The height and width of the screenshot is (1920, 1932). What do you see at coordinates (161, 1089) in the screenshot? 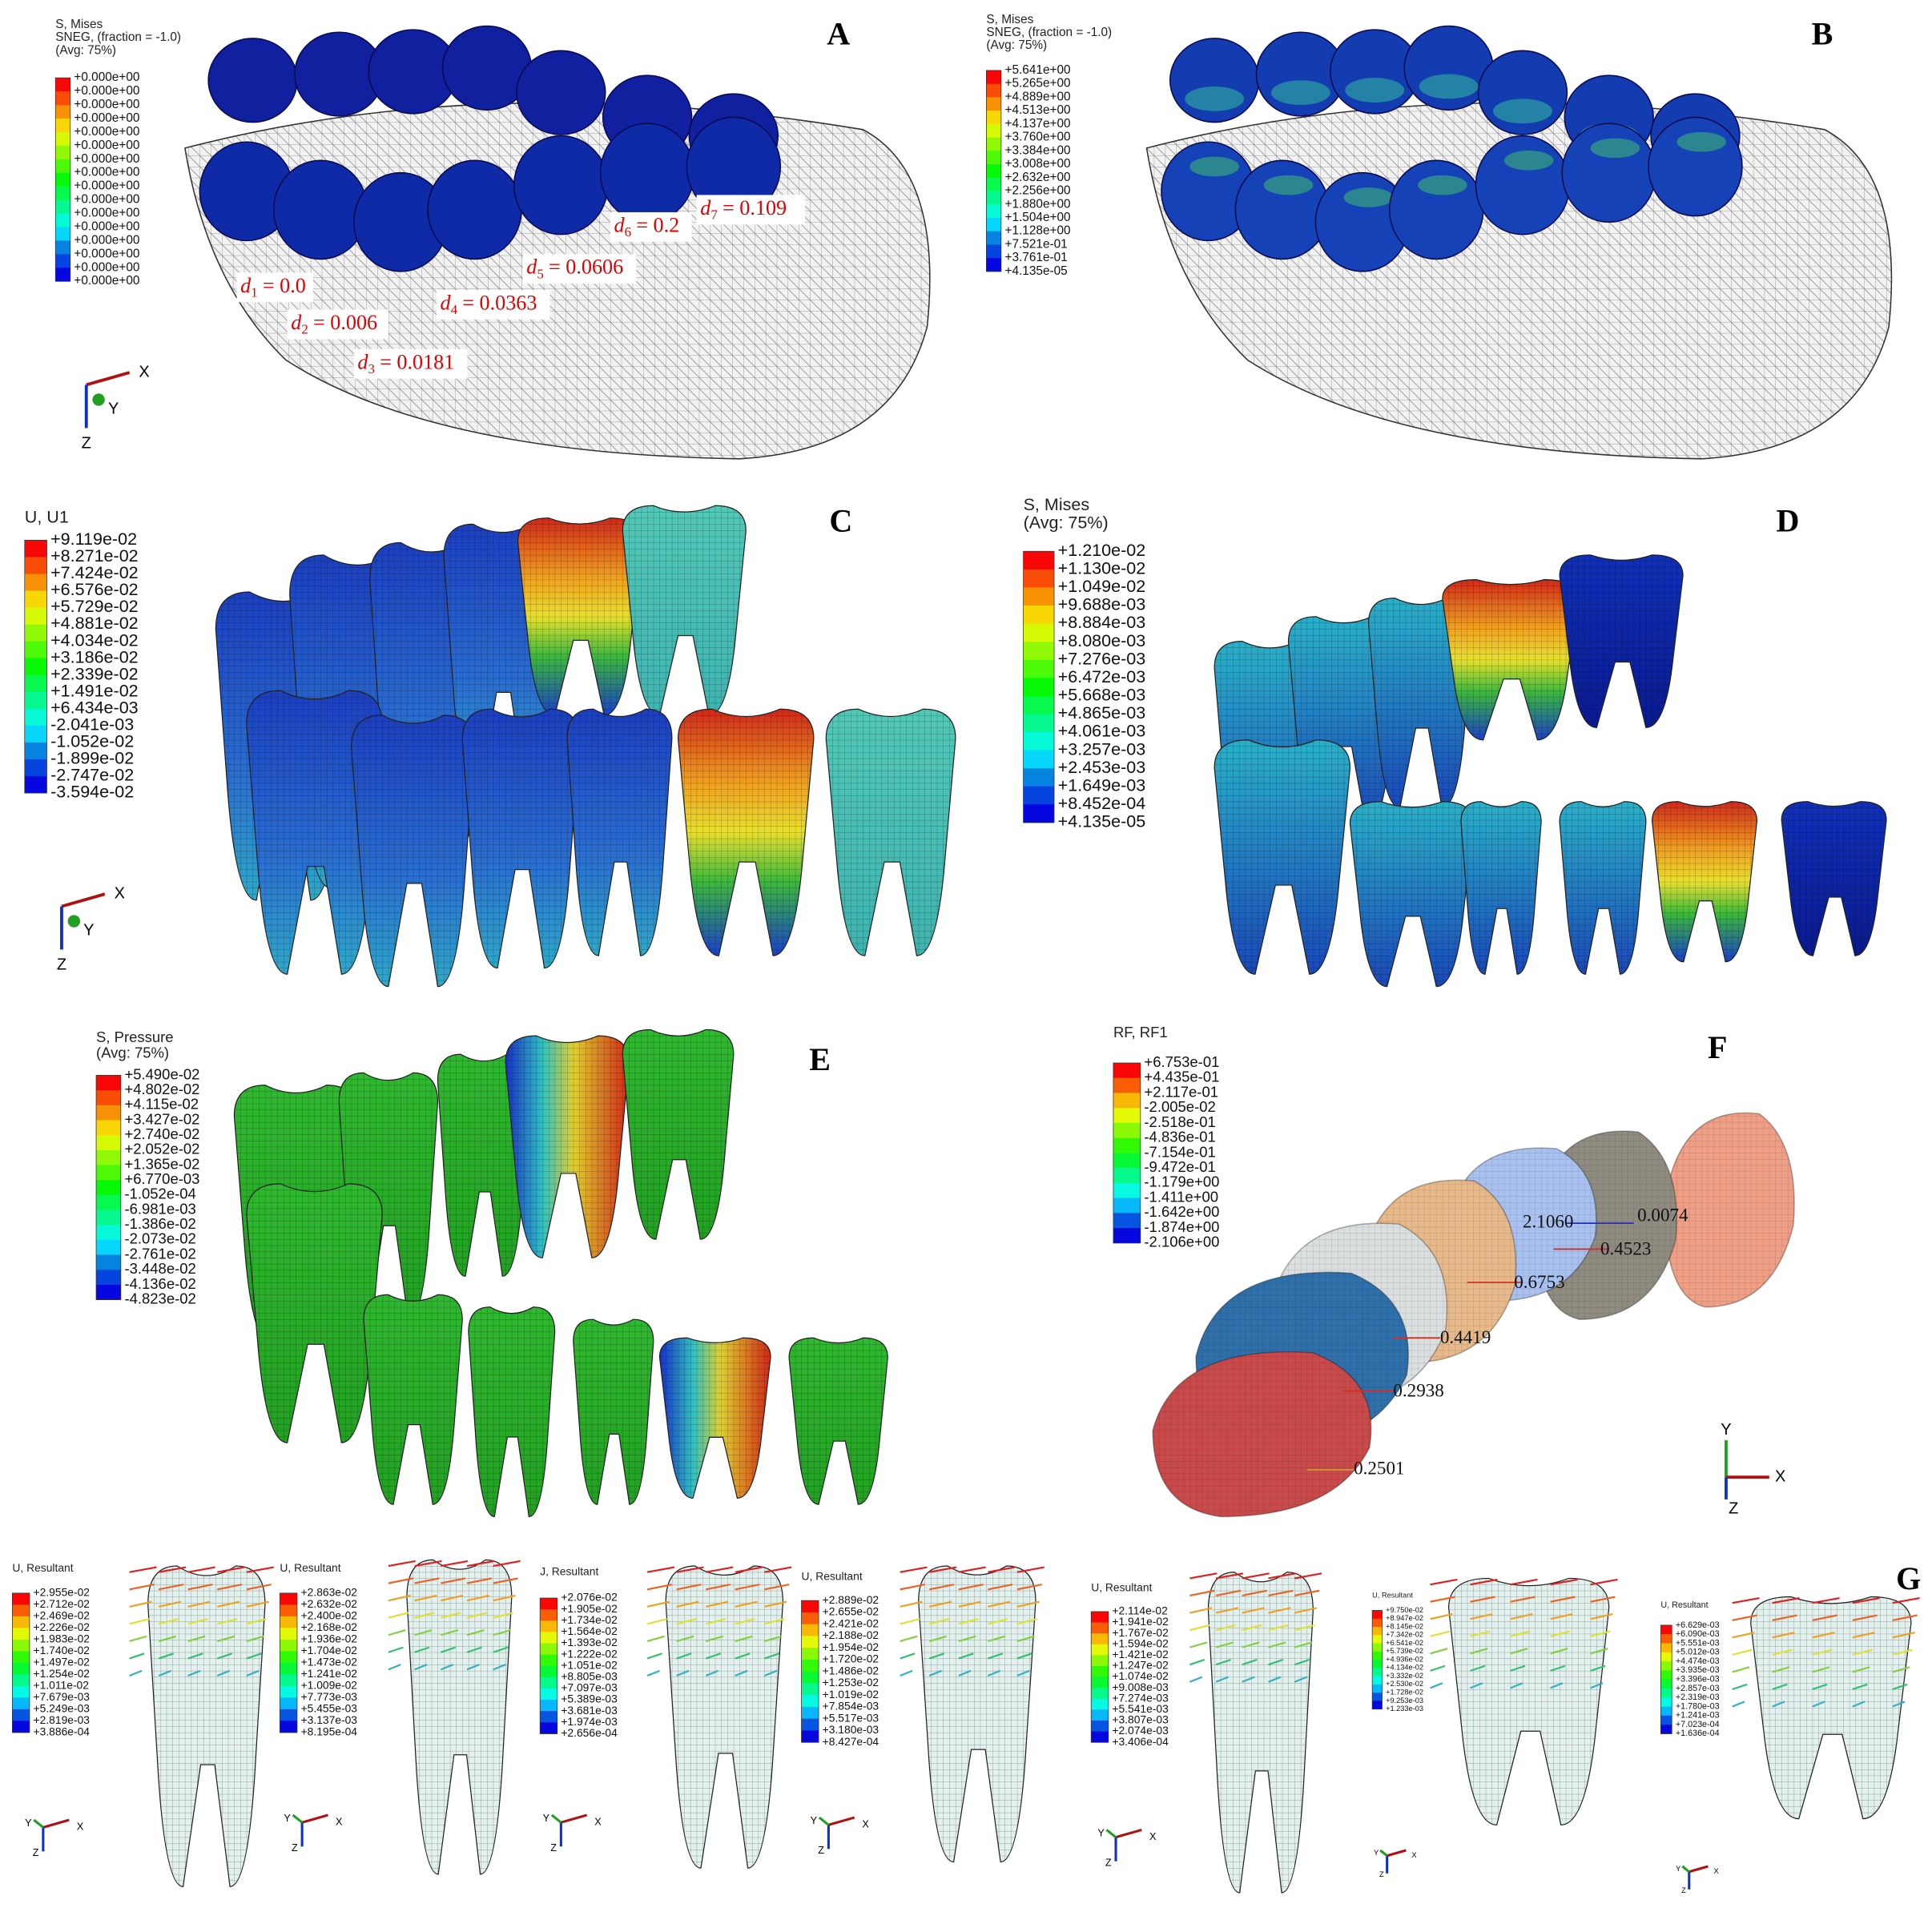
I see `legend-label: +4.802e-02` at bounding box center [161, 1089].